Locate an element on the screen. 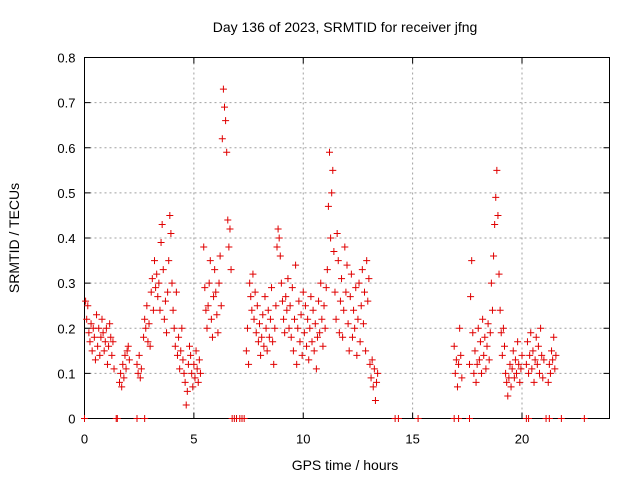 The width and height of the screenshot is (640, 480). y-tick-label: 0.7 is located at coordinates (66, 103).